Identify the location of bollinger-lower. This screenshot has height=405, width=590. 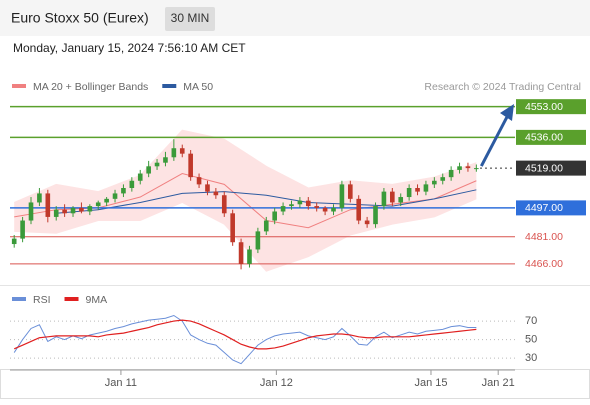
(245, 235).